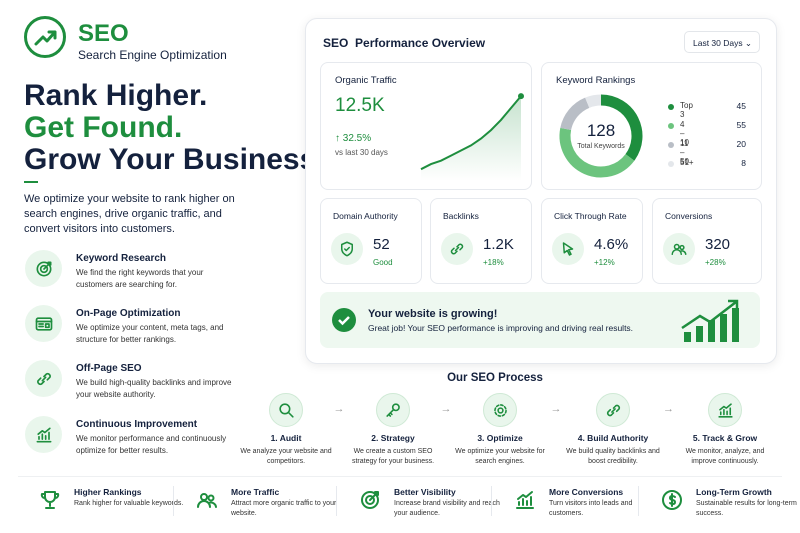 The height and width of the screenshot is (533, 800). I want to click on benefit-description: Turn visitors into leads and customers., so click(591, 508).